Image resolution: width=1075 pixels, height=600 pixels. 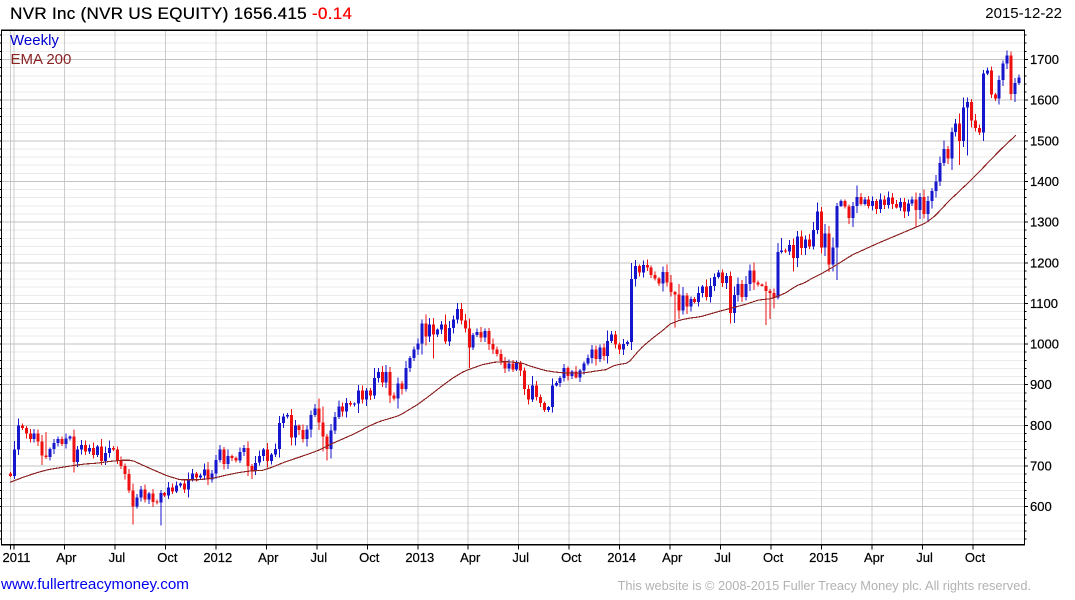 I want to click on svg-text: 1400, so click(x=1044, y=181).